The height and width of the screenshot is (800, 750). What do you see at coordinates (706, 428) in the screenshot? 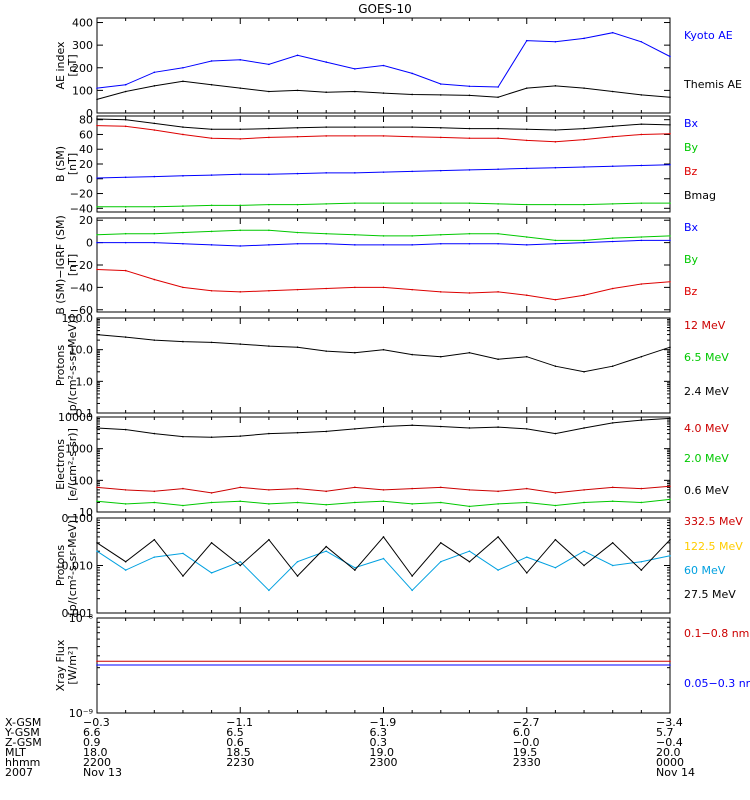
I see `legend-entry: 4.0 MeV` at bounding box center [706, 428].